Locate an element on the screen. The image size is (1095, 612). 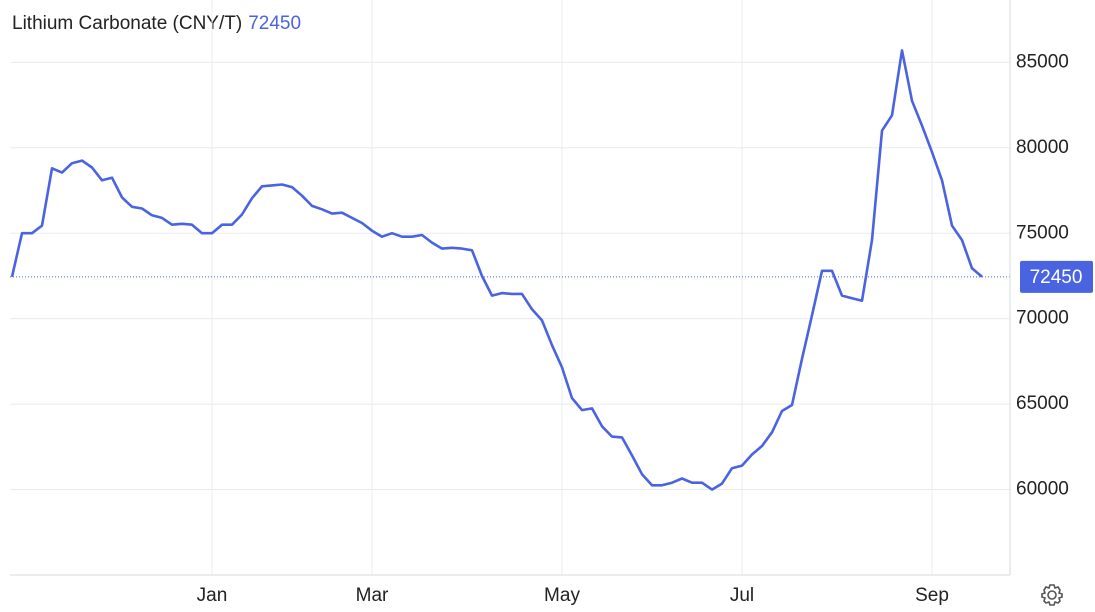
x-tick-label: Sep is located at coordinates (932, 595).